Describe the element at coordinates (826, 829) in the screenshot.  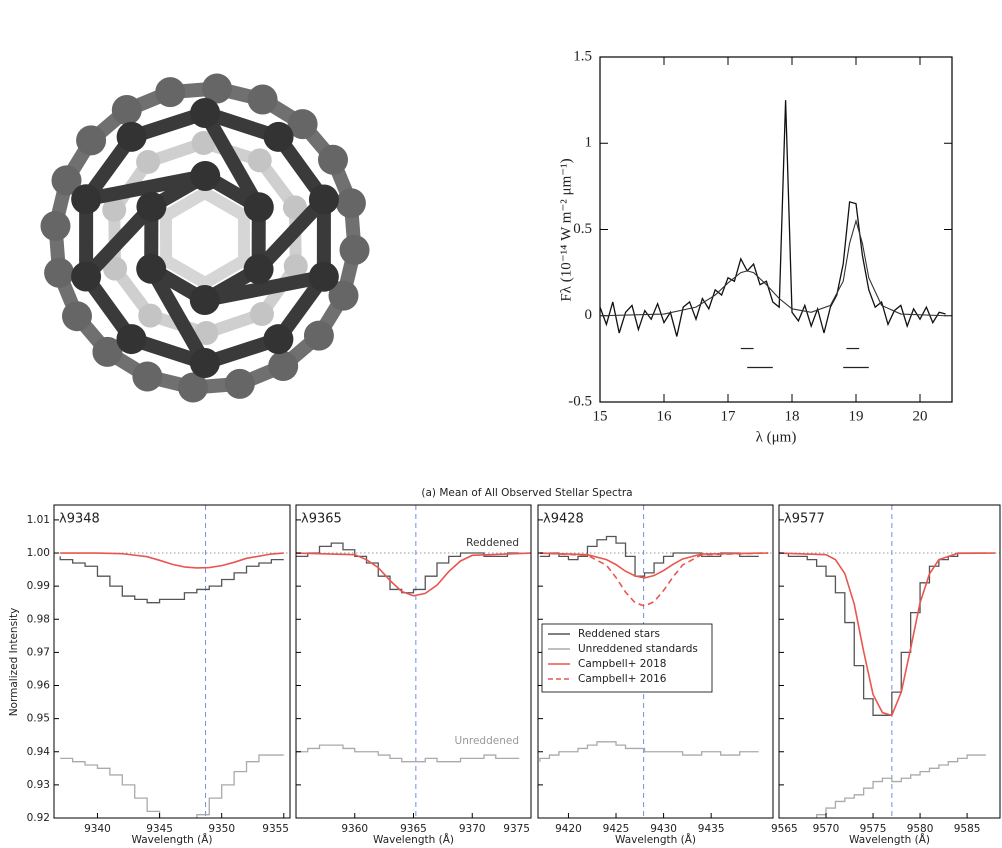
I see `x-tick-label: 9570` at that location.